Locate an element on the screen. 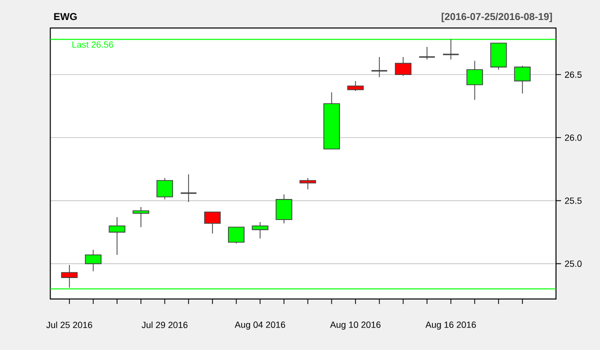  chart-title: EWG is located at coordinates (65, 16).